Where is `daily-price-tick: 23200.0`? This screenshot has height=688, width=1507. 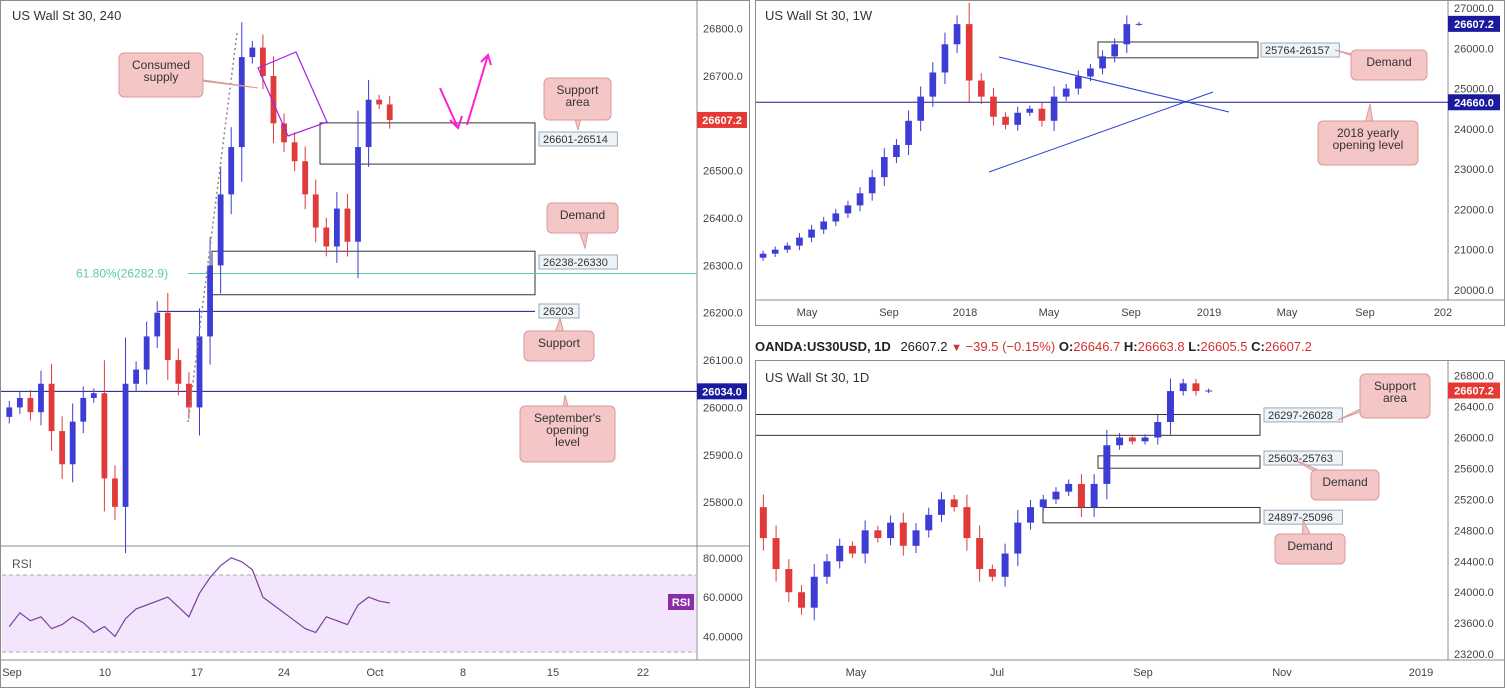 daily-price-tick: 23200.0 is located at coordinates (1474, 655).